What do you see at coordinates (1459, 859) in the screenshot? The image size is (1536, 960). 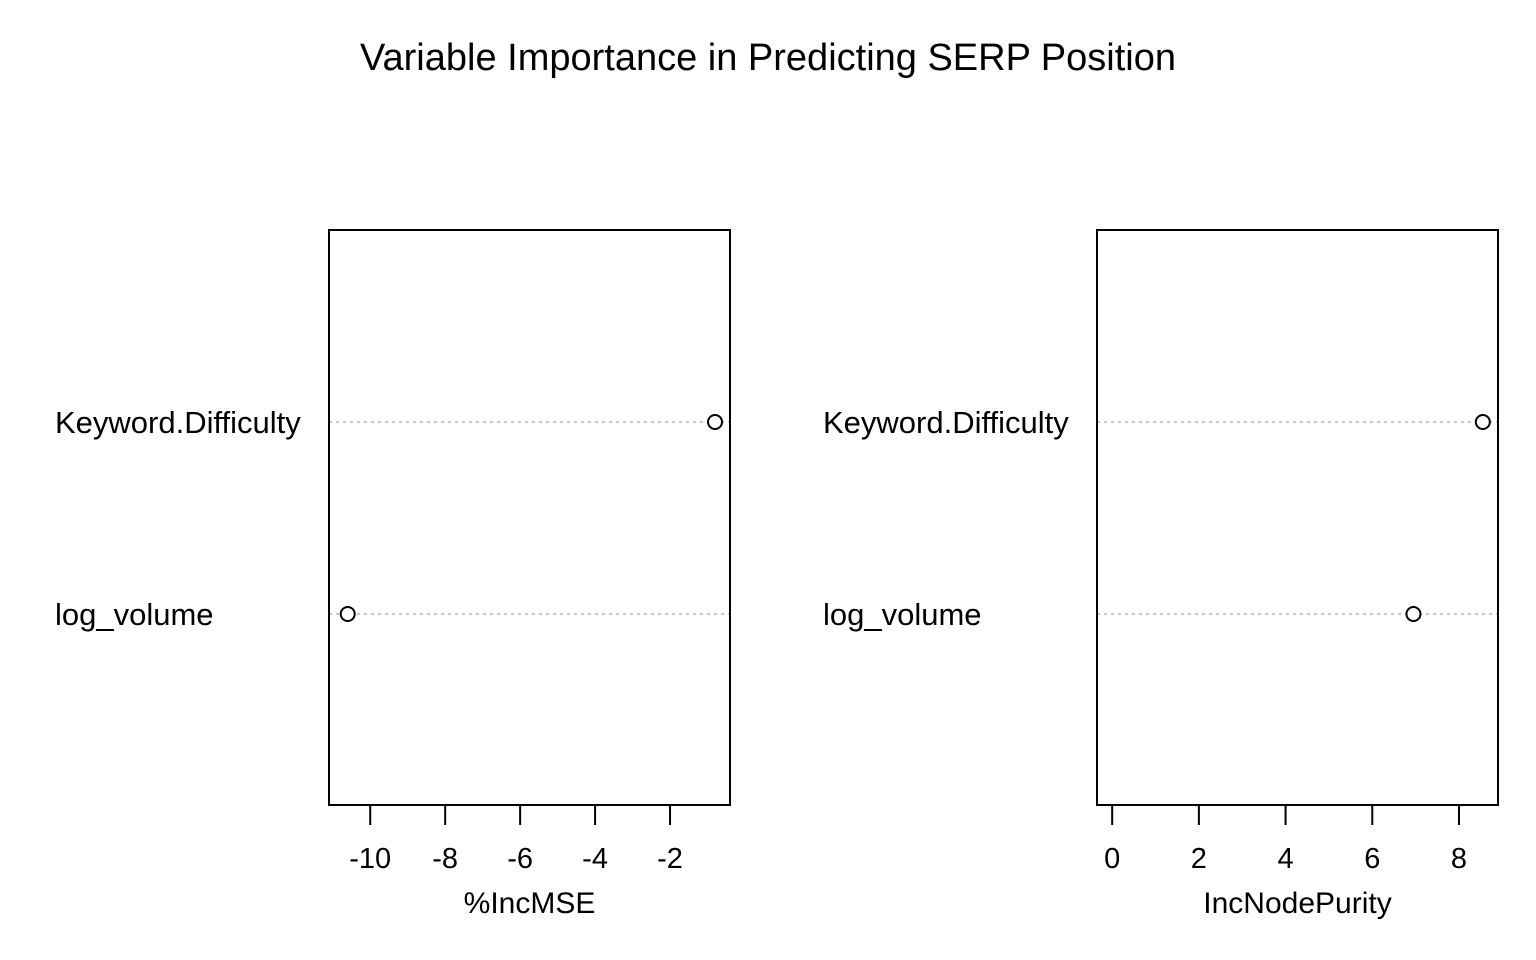 I see `x-tick-label: 8` at bounding box center [1459, 859].